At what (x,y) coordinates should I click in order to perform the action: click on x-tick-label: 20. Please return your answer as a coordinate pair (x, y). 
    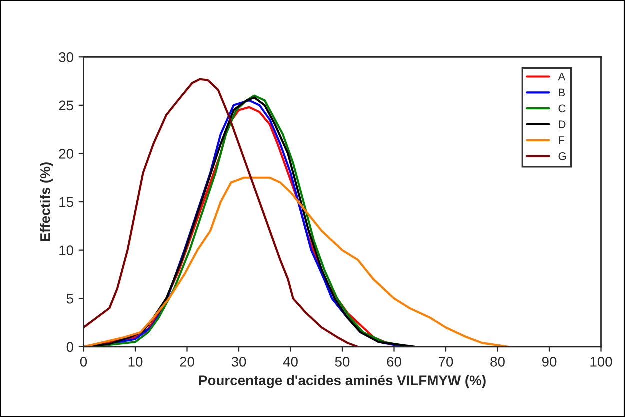
    Looking at the image, I should click on (187, 362).